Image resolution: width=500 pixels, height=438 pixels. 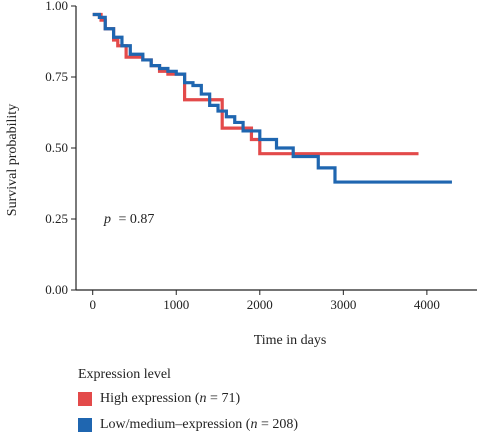 I want to click on legend-title: Expression level, so click(x=124, y=374).